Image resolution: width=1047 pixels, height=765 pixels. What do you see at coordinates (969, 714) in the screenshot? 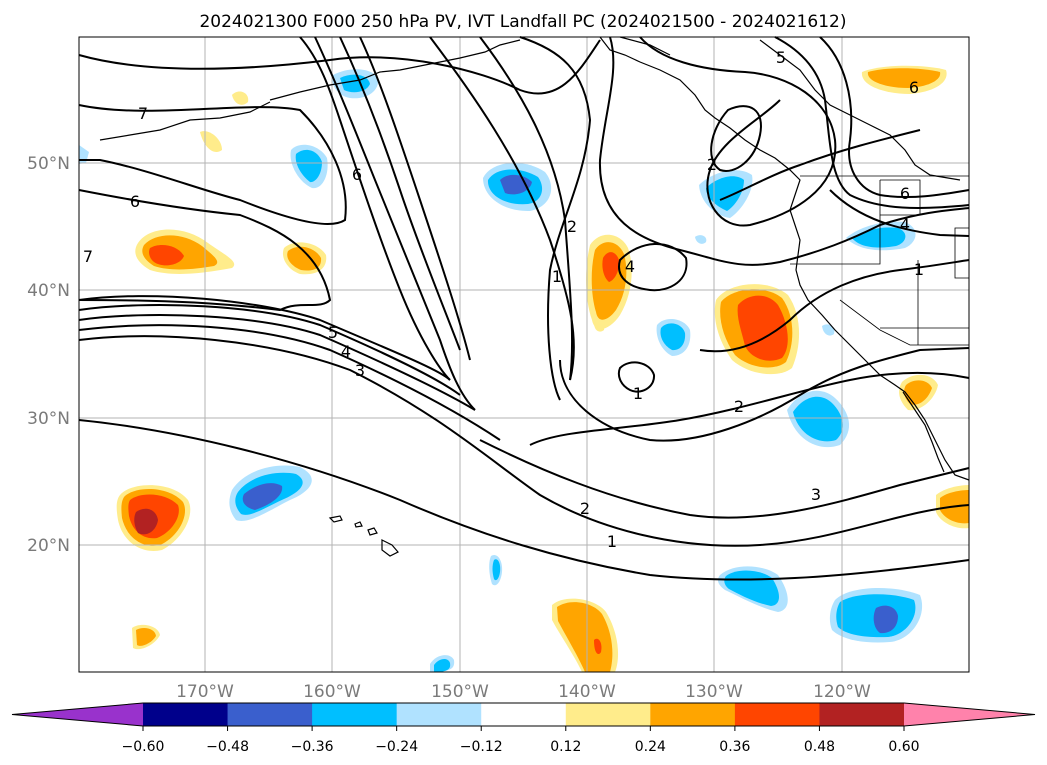
I see `colorbar-extension-high` at bounding box center [969, 714].